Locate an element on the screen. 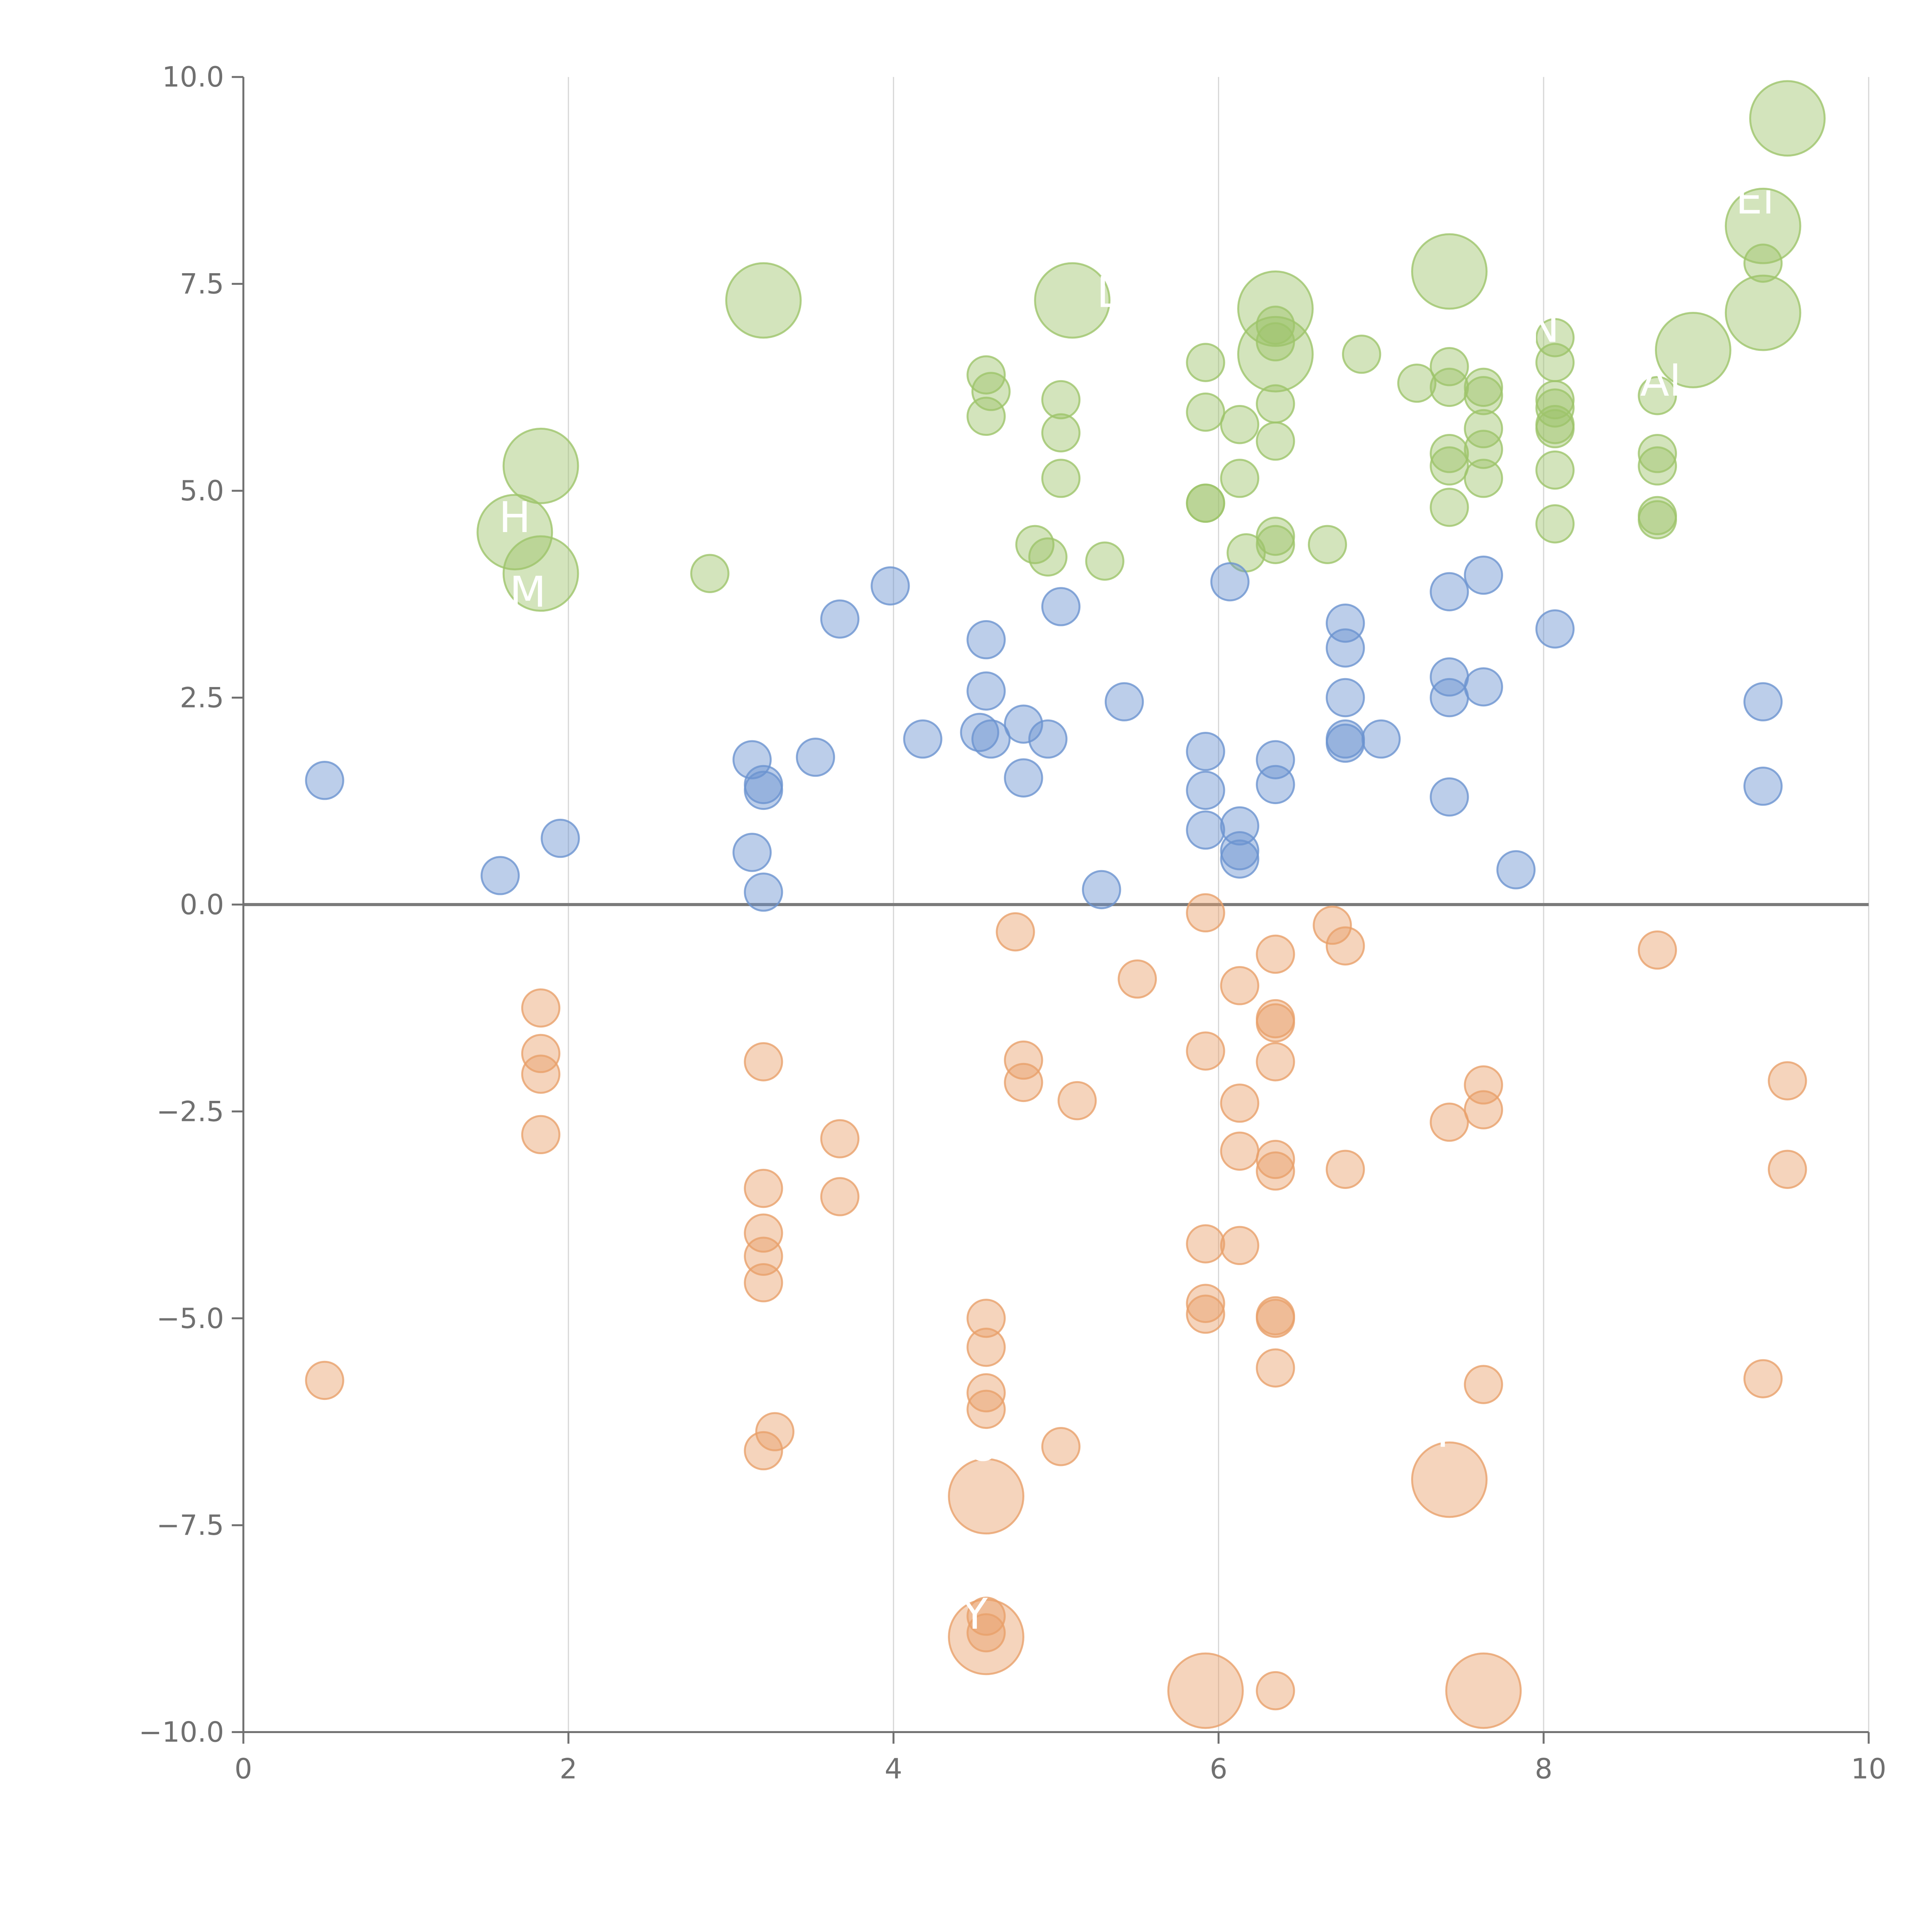 Image resolution: width=1932 pixels, height=1932 pixels. y-tick-label: 5.0 is located at coordinates (202, 491).